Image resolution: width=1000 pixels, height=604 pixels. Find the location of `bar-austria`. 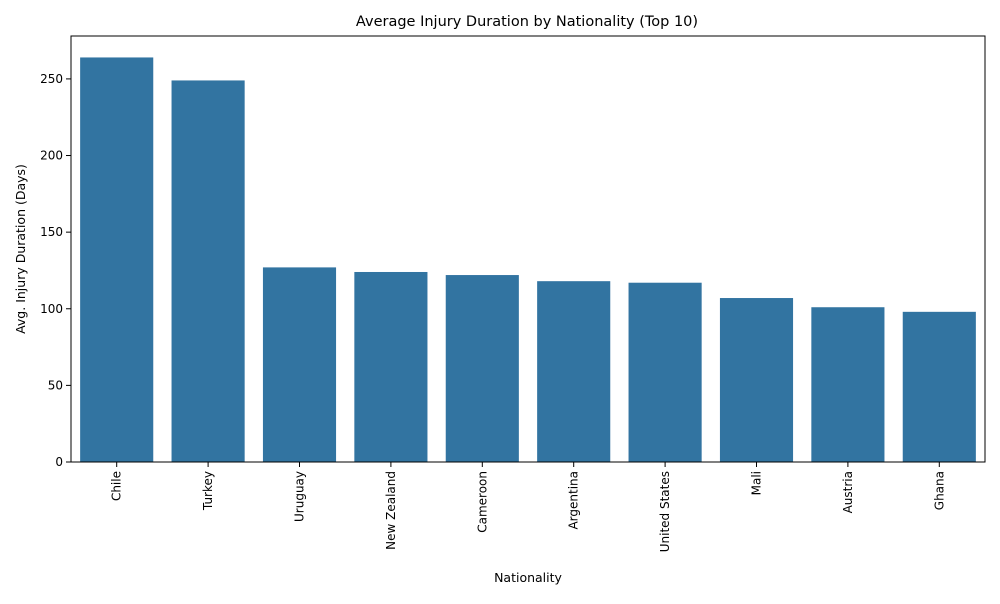

bar-austria is located at coordinates (848, 384).